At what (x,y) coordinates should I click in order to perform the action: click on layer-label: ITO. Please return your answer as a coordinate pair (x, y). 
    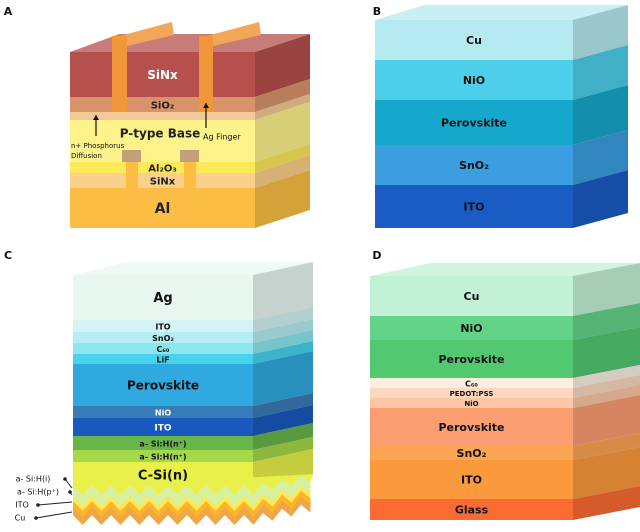
    Looking at the image, I should click on (162, 327).